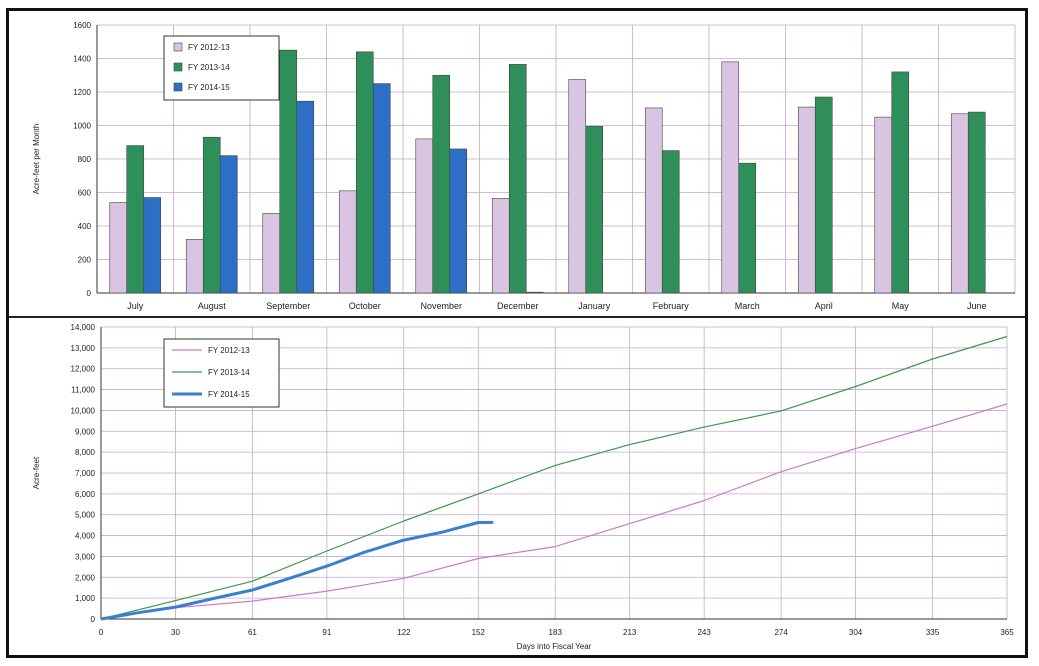 The height and width of the screenshot is (666, 1039). I want to click on line-x-tick-label: 122, so click(404, 632).